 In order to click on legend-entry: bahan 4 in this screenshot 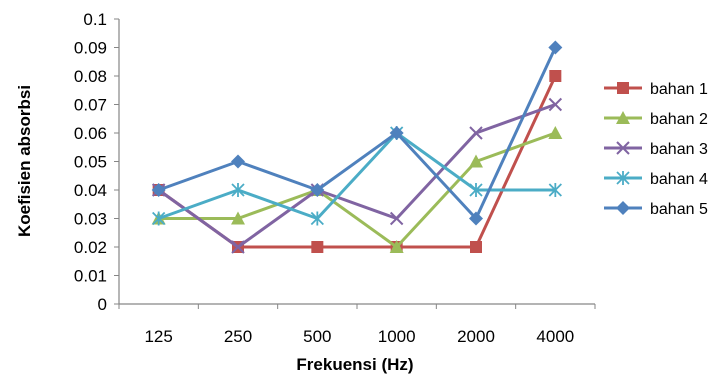, I will do `click(656, 179)`.